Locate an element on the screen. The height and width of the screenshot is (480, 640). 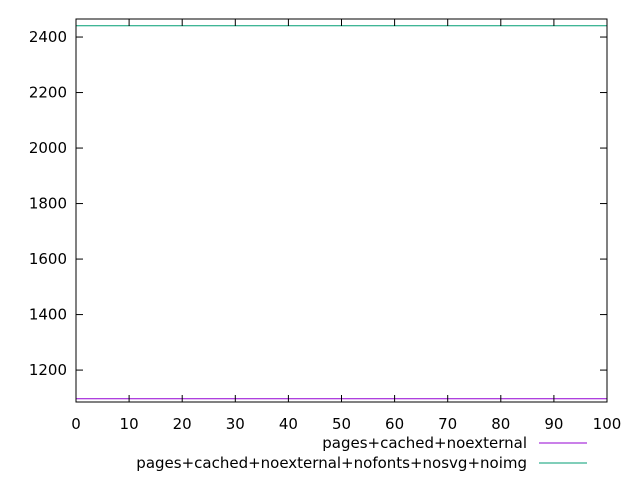
y-tick-label: 2200 is located at coordinates (48, 93).